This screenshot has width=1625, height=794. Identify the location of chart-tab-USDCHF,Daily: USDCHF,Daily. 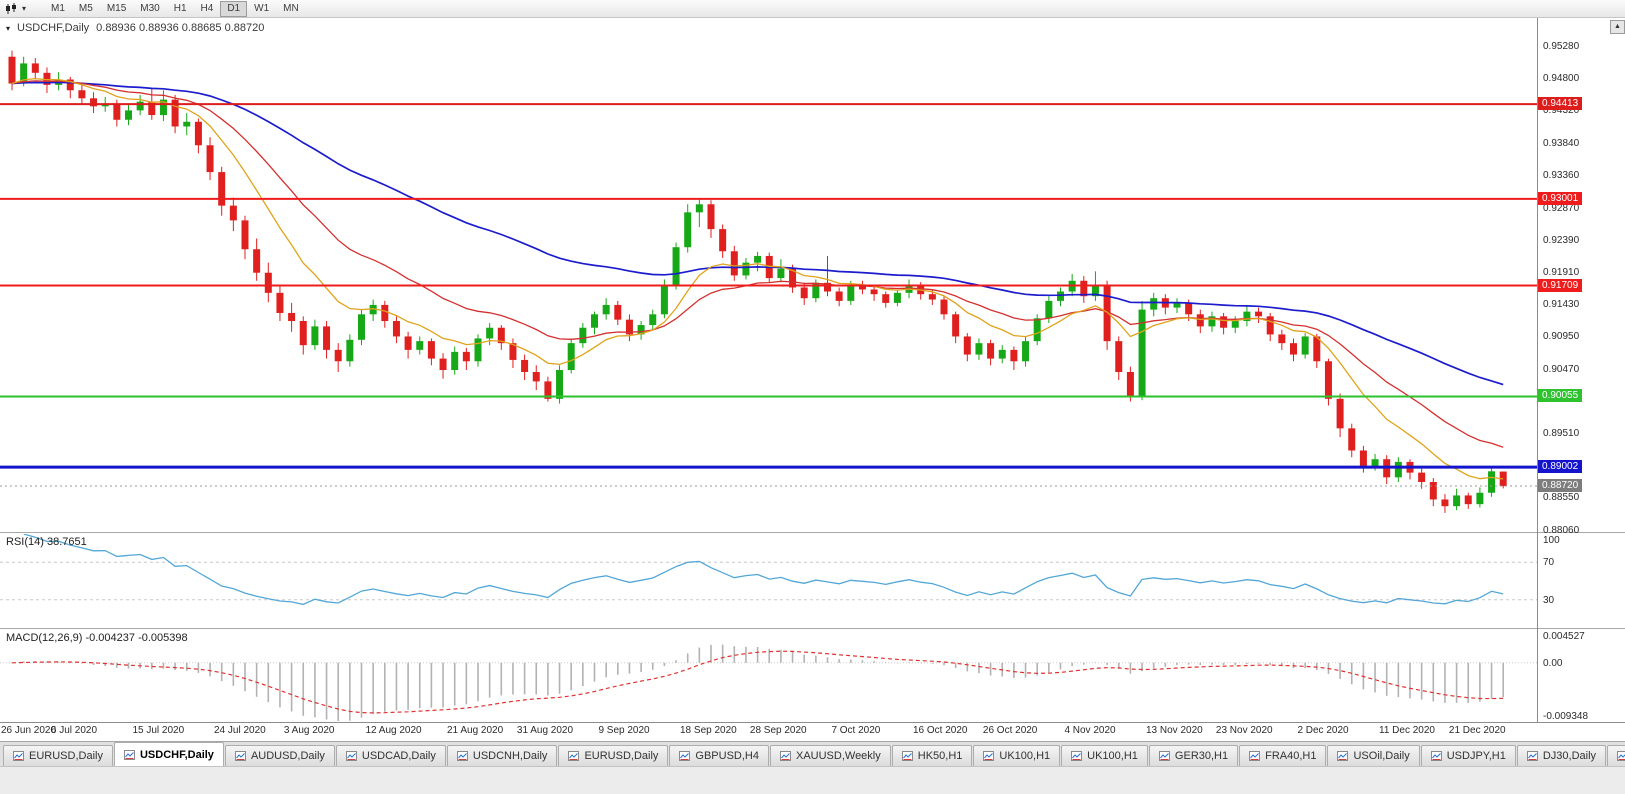
(168, 754).